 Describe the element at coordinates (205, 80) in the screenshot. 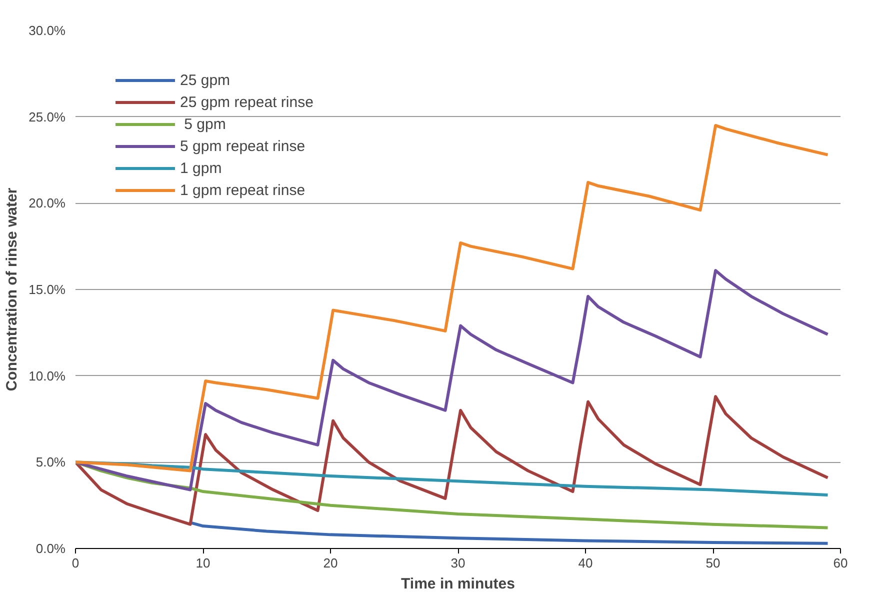

I see `legend-label: 25 gpm` at that location.